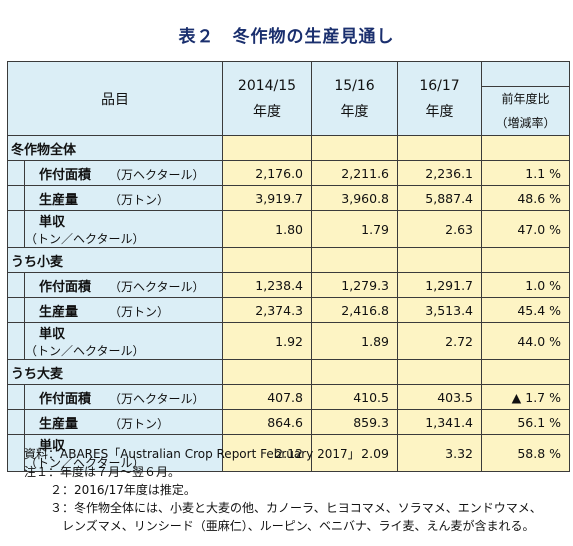 Image resolution: width=573 pixels, height=546 pixels. I want to click on table-row: 単収 （トン／ヘクタール） 1.80 1.79 2.63 47.0 %, so click(288, 229).